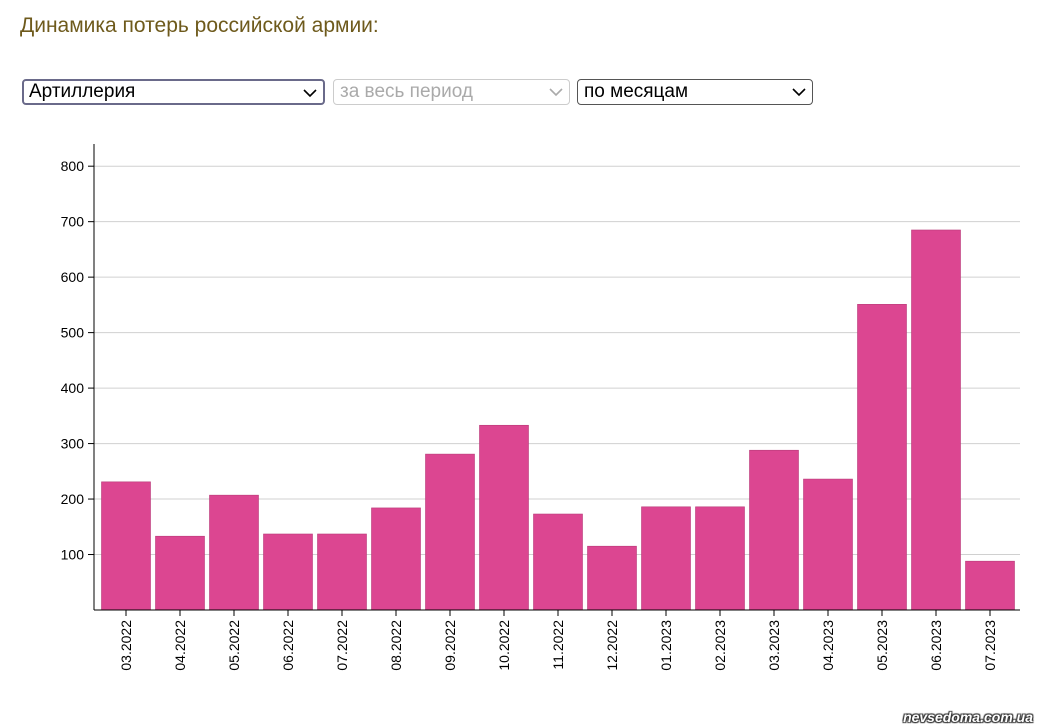  Describe the element at coordinates (73, 444) in the screenshot. I see `y-tick-label: 300` at that location.